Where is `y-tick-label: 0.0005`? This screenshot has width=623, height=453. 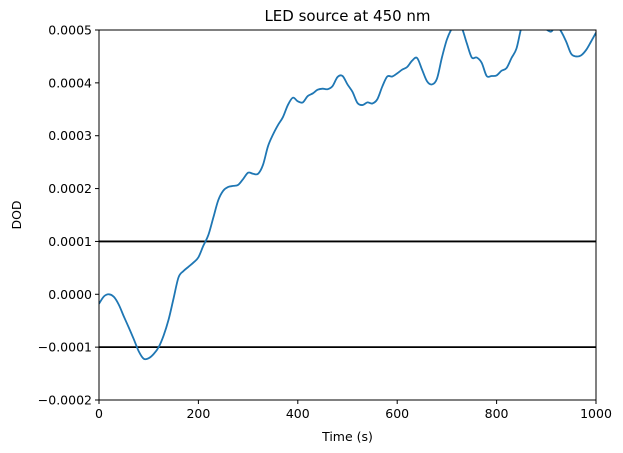
y-tick-label: 0.0005 is located at coordinates (70, 30).